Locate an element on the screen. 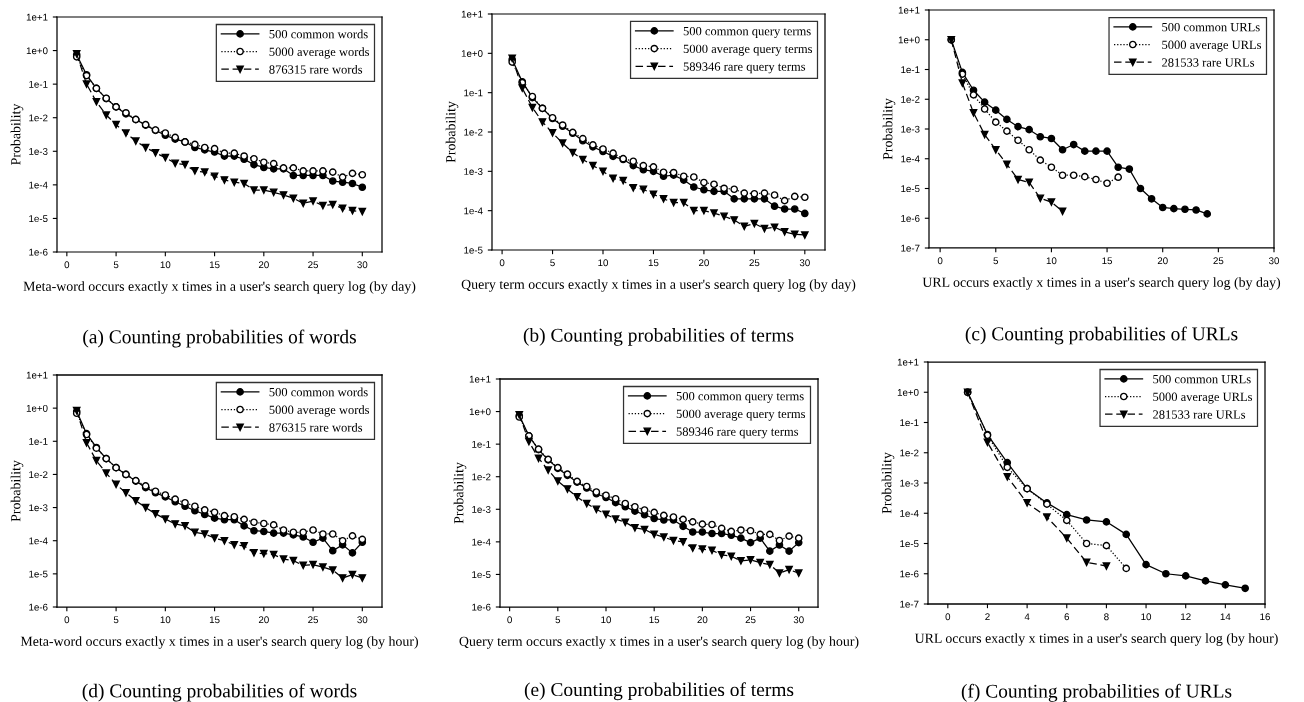 The image size is (1304, 702). x-axis-title: Query term occurs exactly x times in a user's search query log (by hour) is located at coordinates (659, 642).